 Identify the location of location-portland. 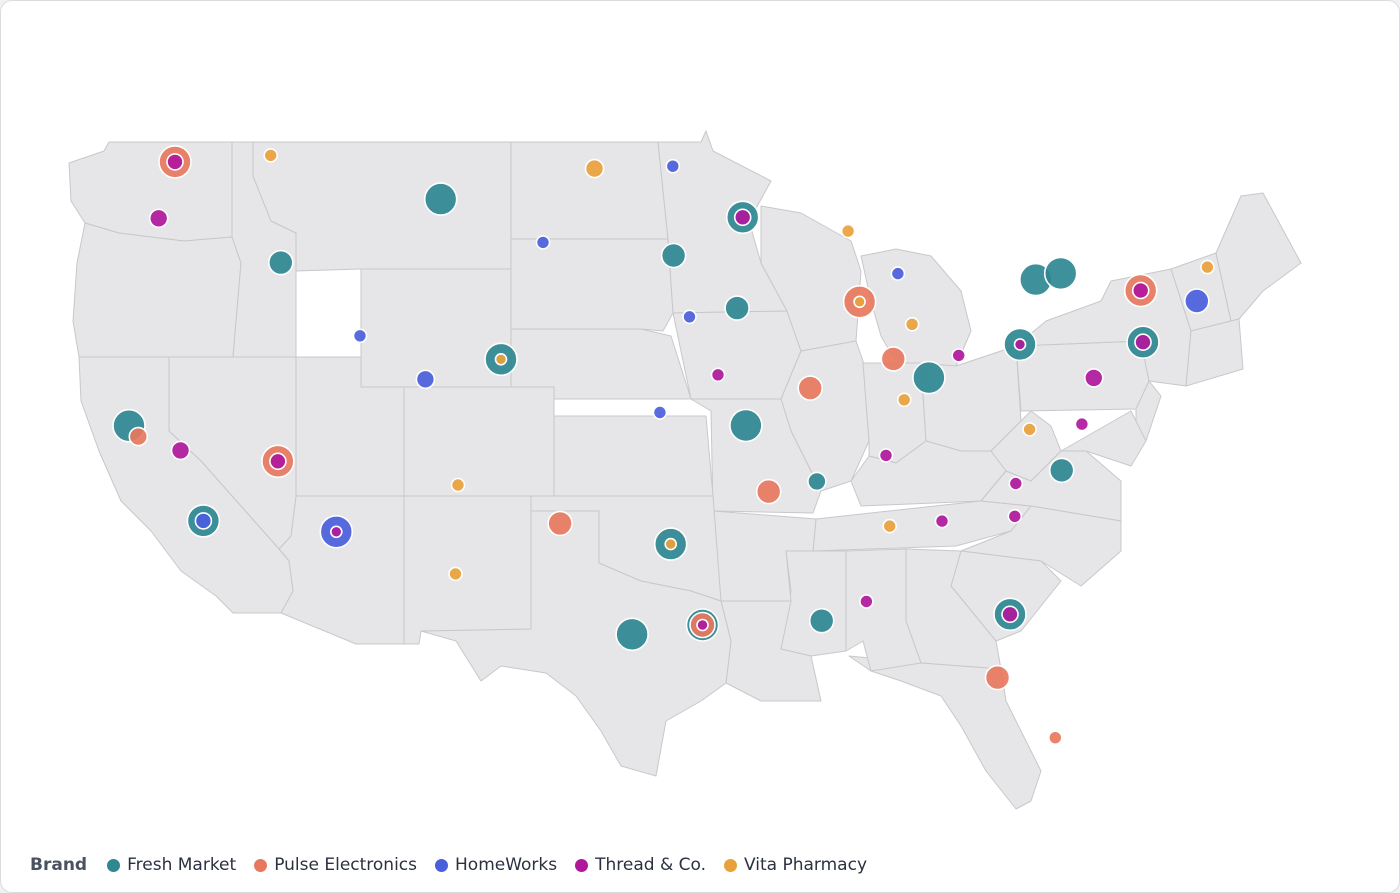
(158, 218).